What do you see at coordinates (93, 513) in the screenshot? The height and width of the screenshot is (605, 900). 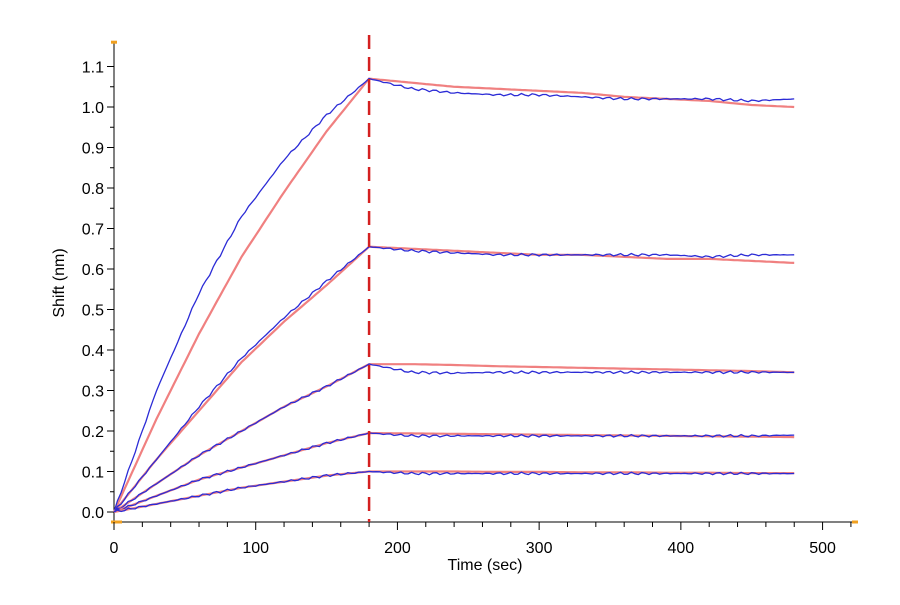 I see `y-tick-label: 0.0` at bounding box center [93, 513].